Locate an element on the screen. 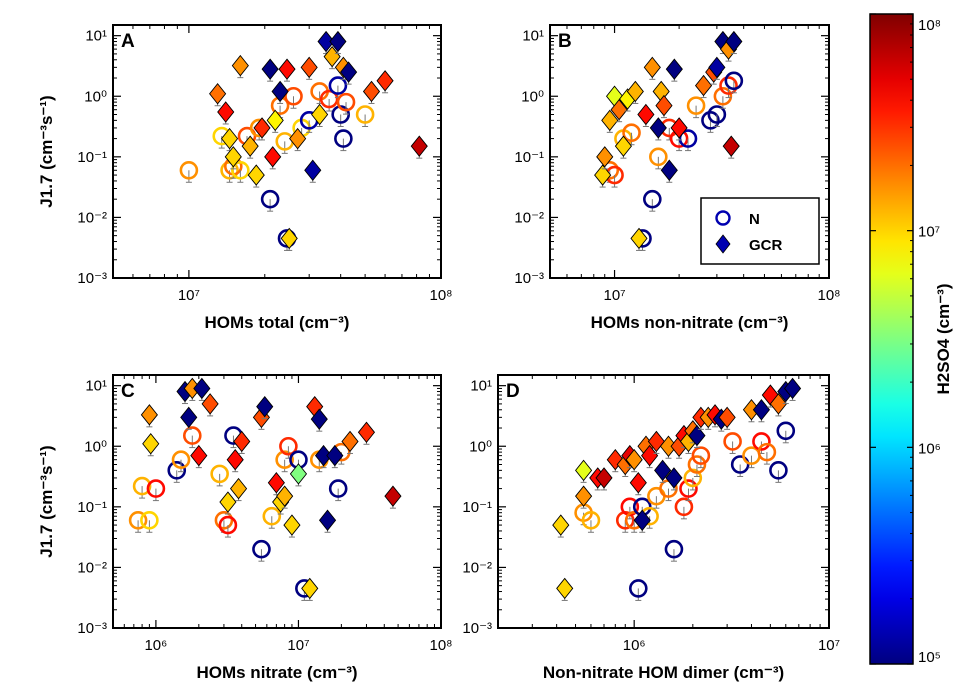 The image size is (967, 687). x-tick-label: 10⁸ is located at coordinates (828, 295).